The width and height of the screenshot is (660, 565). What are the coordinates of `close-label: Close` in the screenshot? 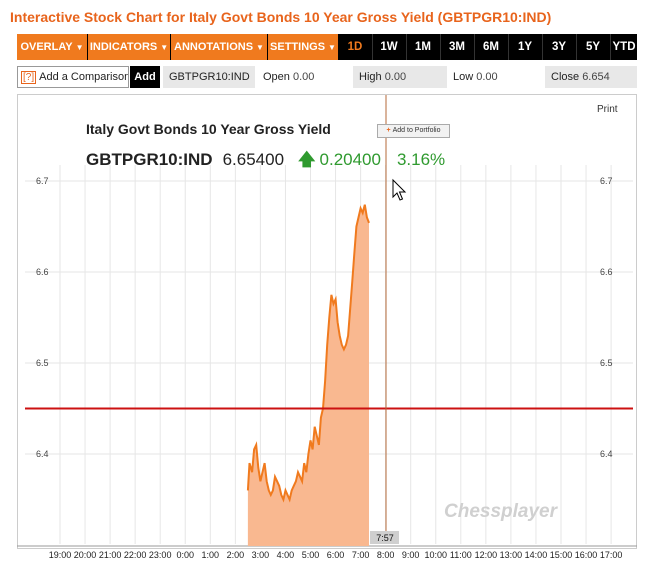 It's located at (565, 77).